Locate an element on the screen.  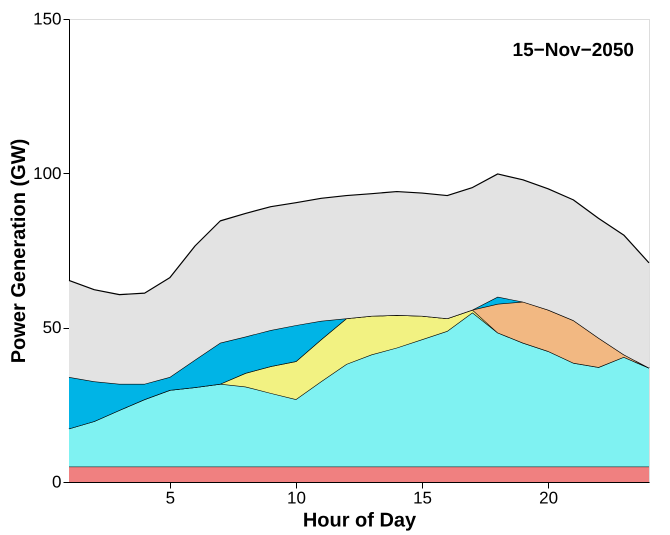
y-axis-title: Power Generation (GW) is located at coordinates (19, 251).